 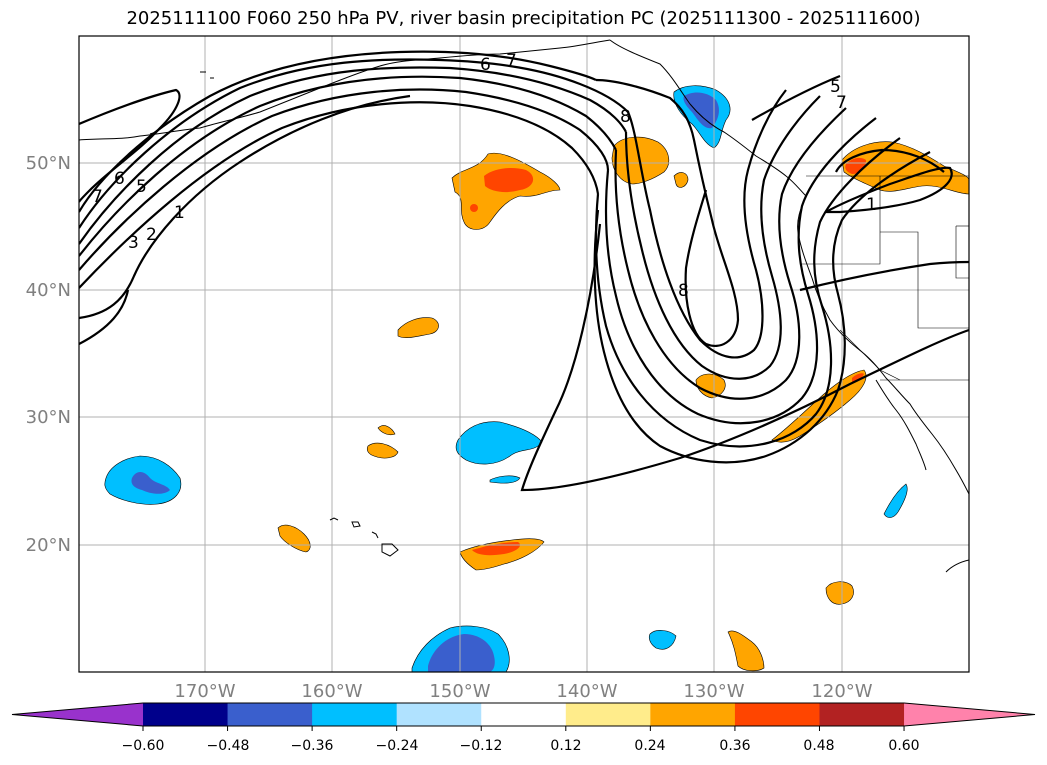 I want to click on negative-anomaly-region, so click(x=499, y=443).